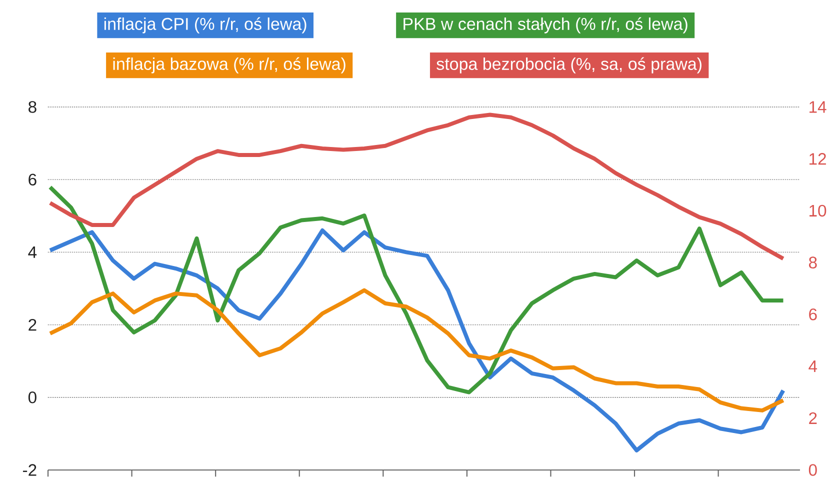 The width and height of the screenshot is (840, 486). I want to click on text: PKB w cenach stałych (% r/r, oś lewa), so click(546, 25).